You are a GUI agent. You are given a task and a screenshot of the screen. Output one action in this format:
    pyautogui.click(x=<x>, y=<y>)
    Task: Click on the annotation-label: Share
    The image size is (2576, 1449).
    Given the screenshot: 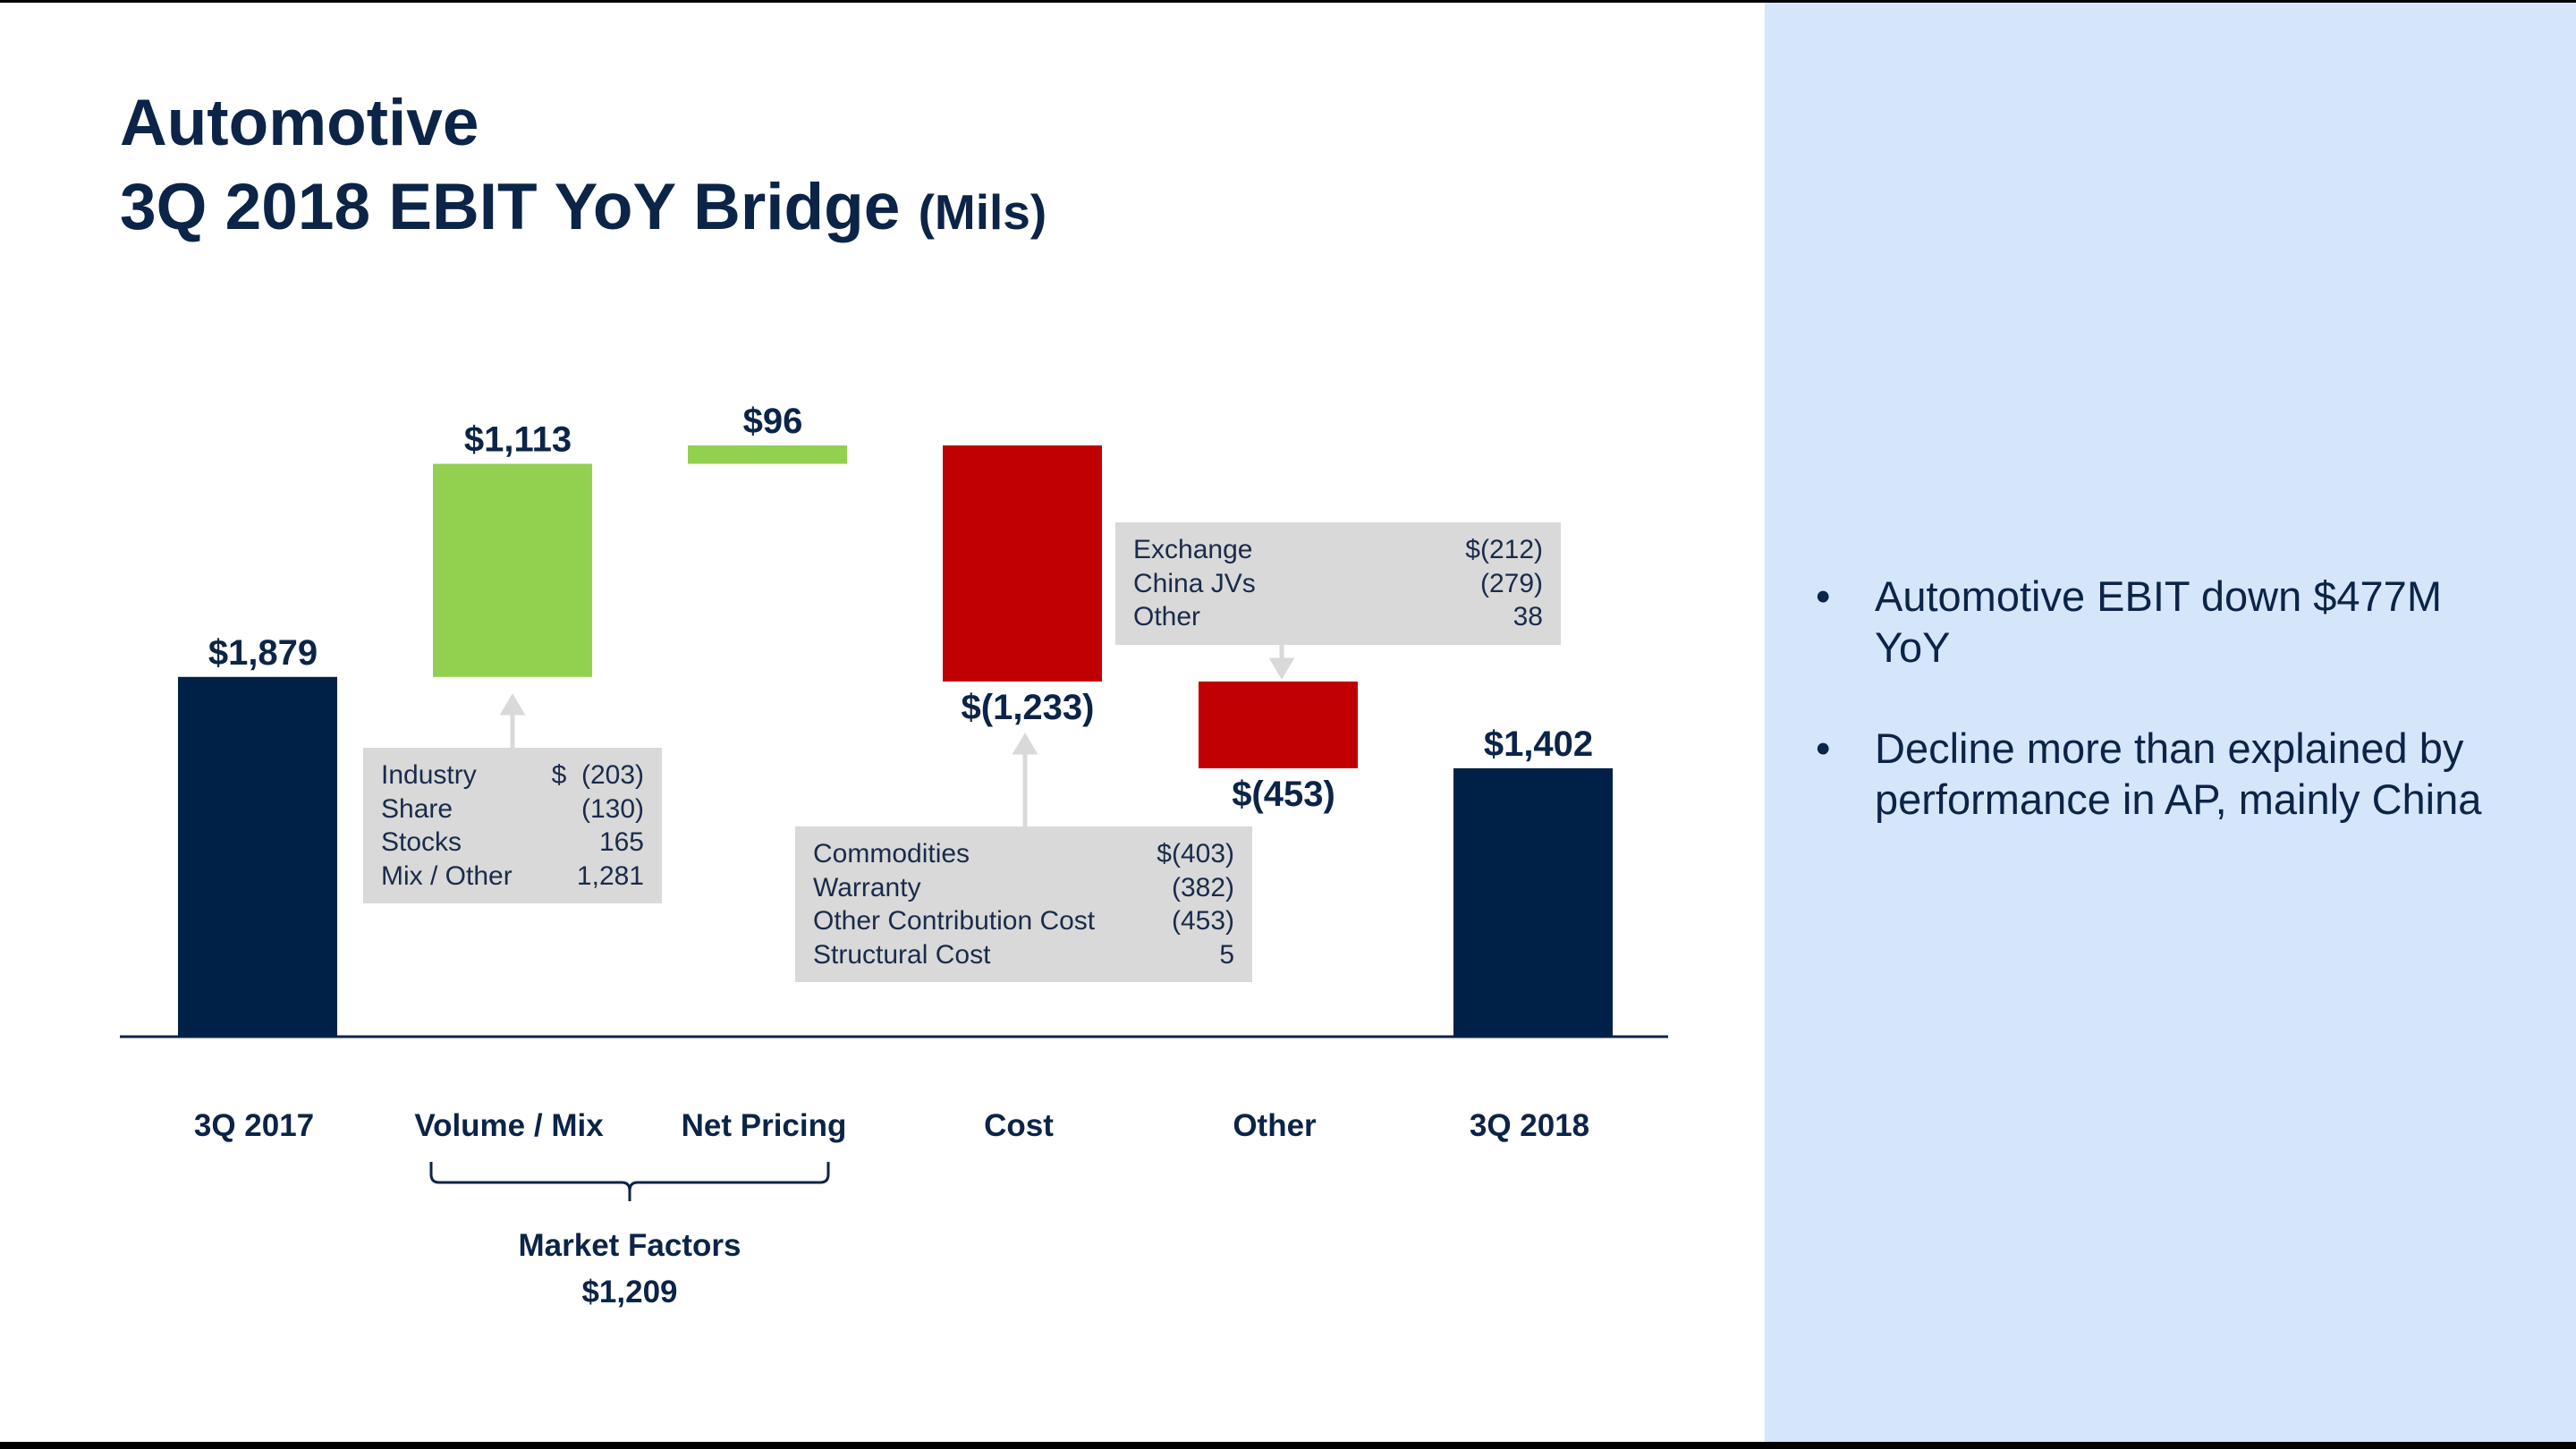 What is the action you would take?
    pyautogui.click(x=417, y=808)
    